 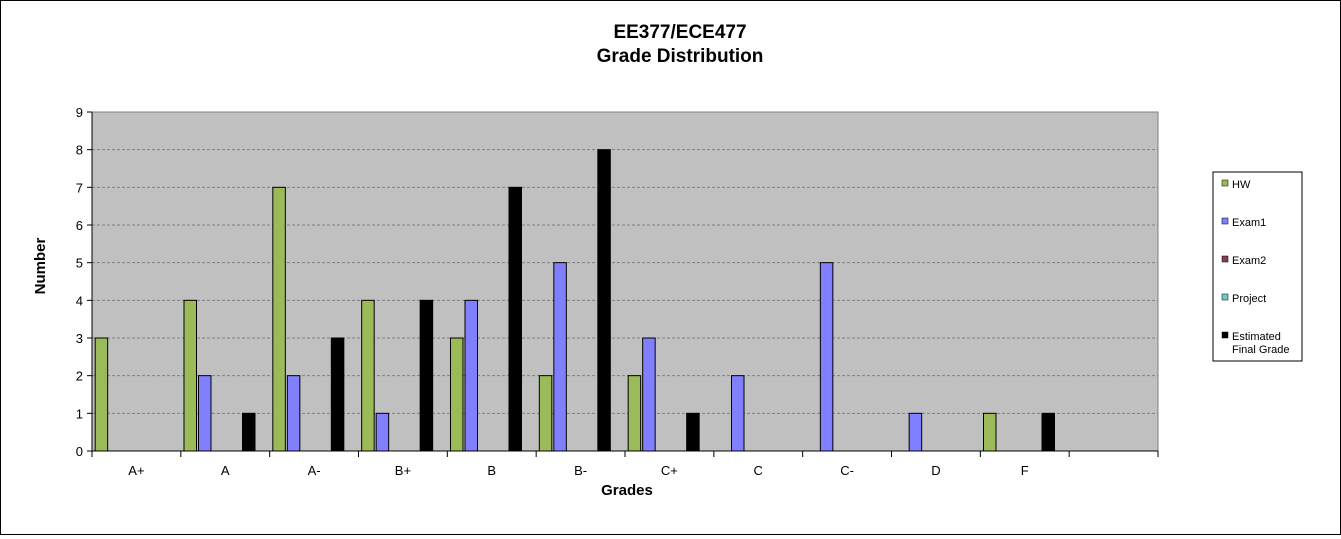 What do you see at coordinates (403, 470) in the screenshot?
I see `x-tick-label: B+` at bounding box center [403, 470].